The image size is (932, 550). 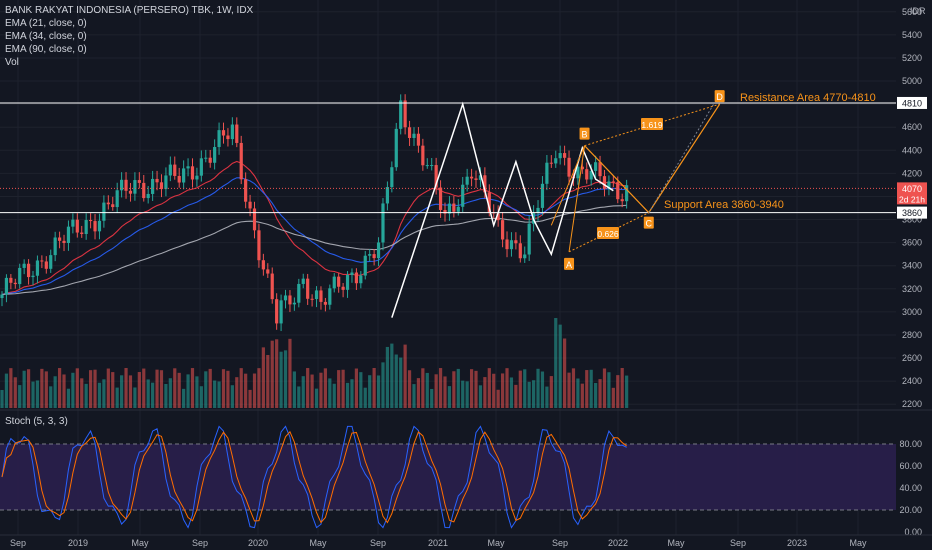 I want to click on last-price-tag-countdown: 2d 21h, so click(x=912, y=199).